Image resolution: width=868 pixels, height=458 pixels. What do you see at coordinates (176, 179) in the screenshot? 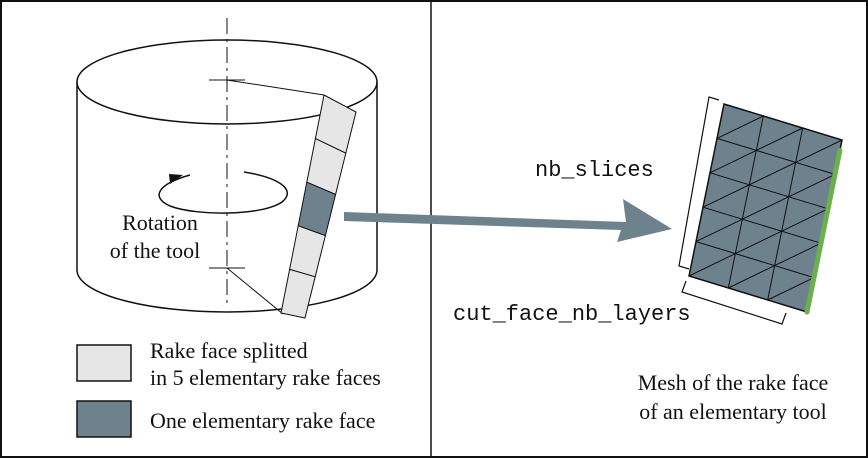
I see `rotation-arrow-head` at bounding box center [176, 179].